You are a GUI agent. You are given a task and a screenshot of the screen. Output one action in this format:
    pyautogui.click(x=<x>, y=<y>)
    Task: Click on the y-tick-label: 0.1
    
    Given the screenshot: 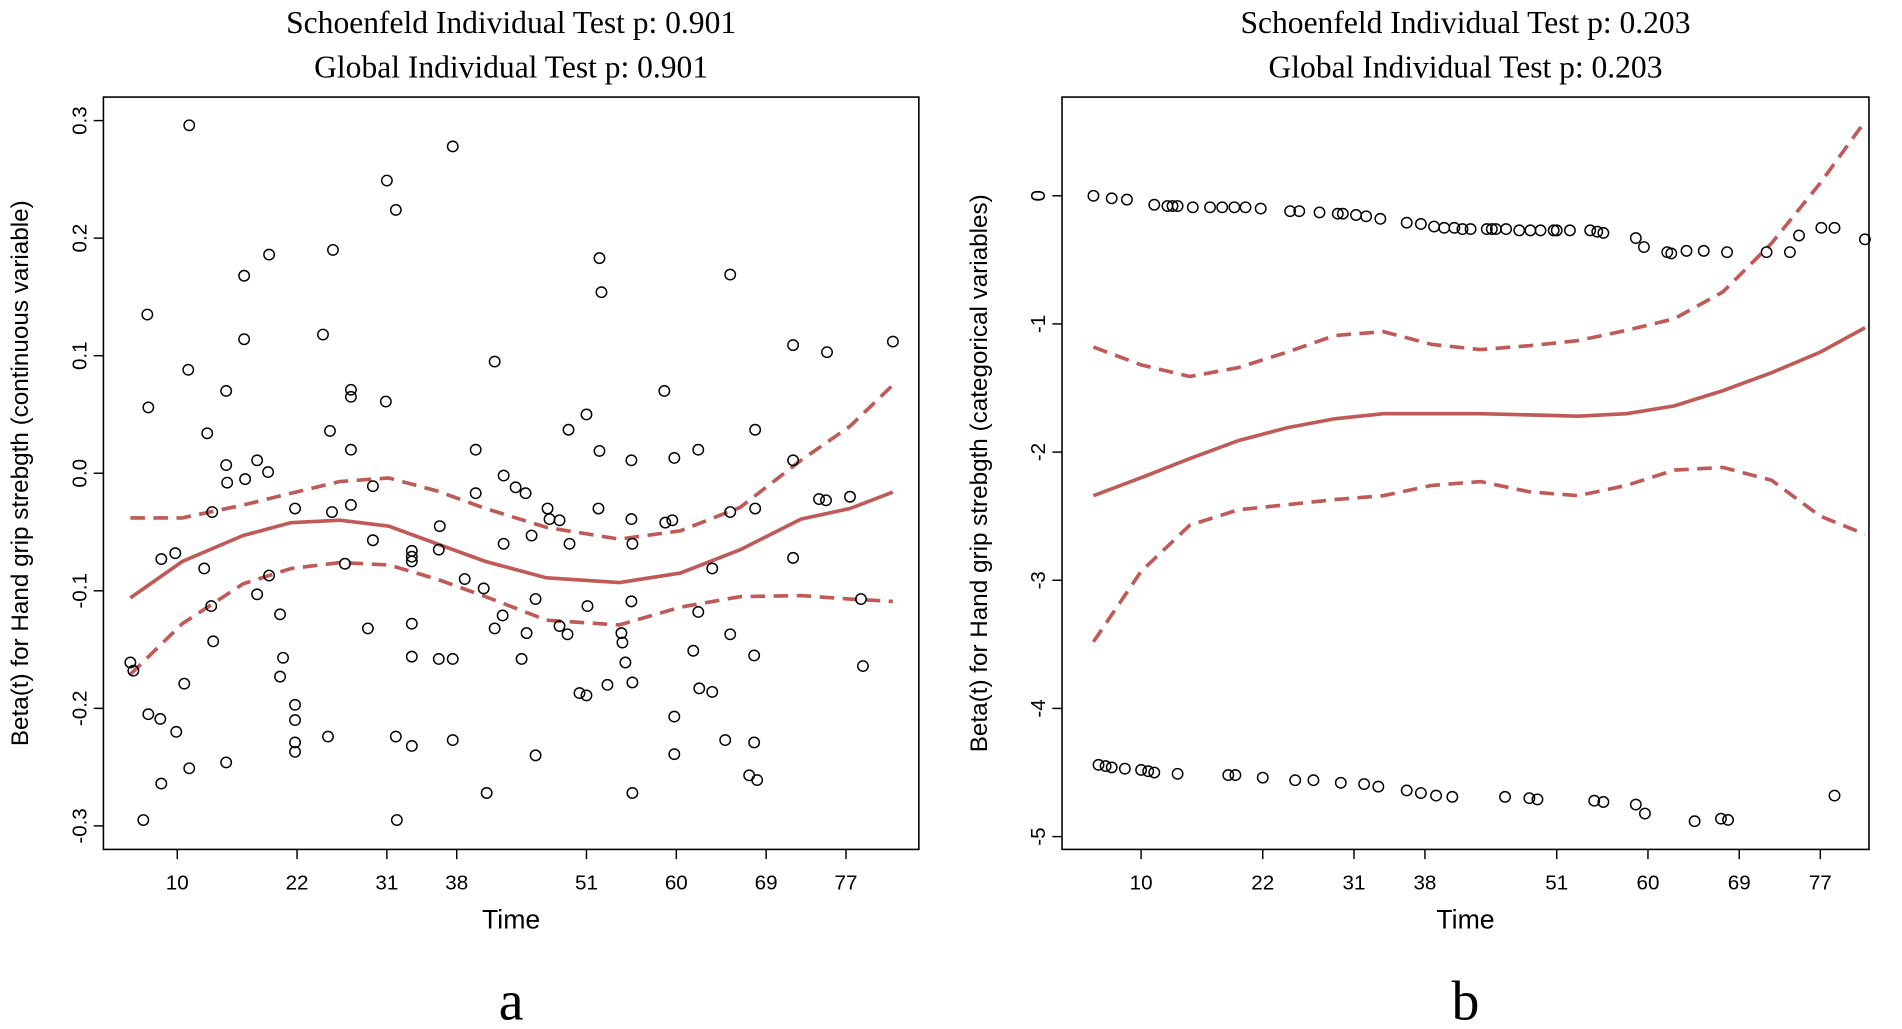 What is the action you would take?
    pyautogui.click(x=79, y=355)
    